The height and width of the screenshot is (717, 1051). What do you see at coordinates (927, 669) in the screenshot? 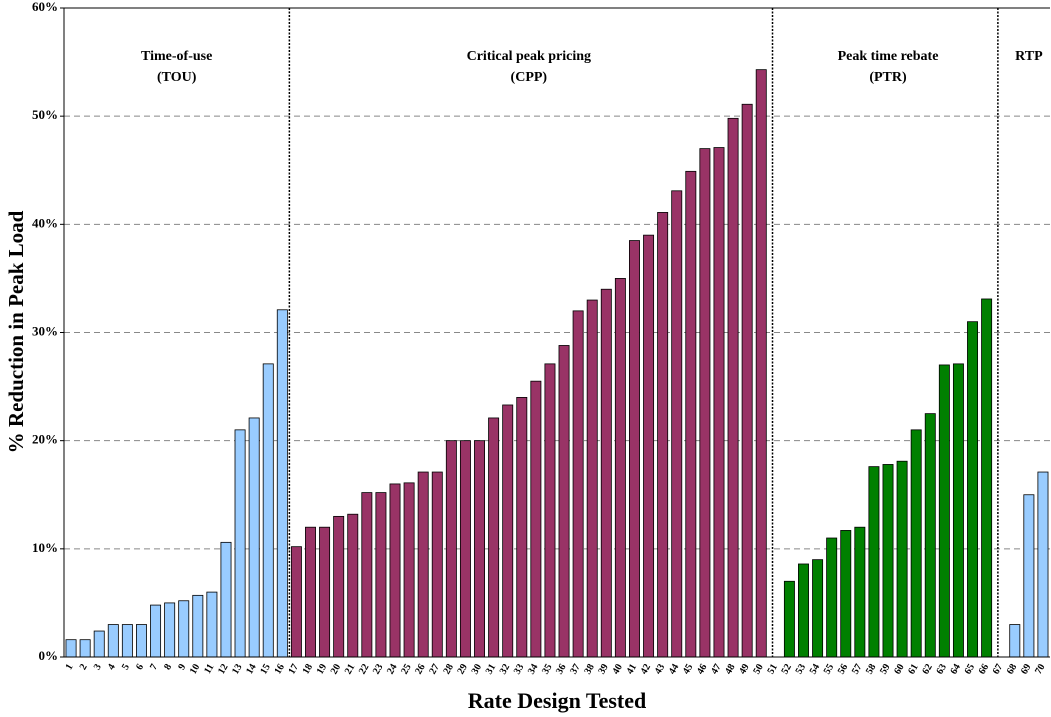
I see `x-tick-label: 62` at bounding box center [927, 669].